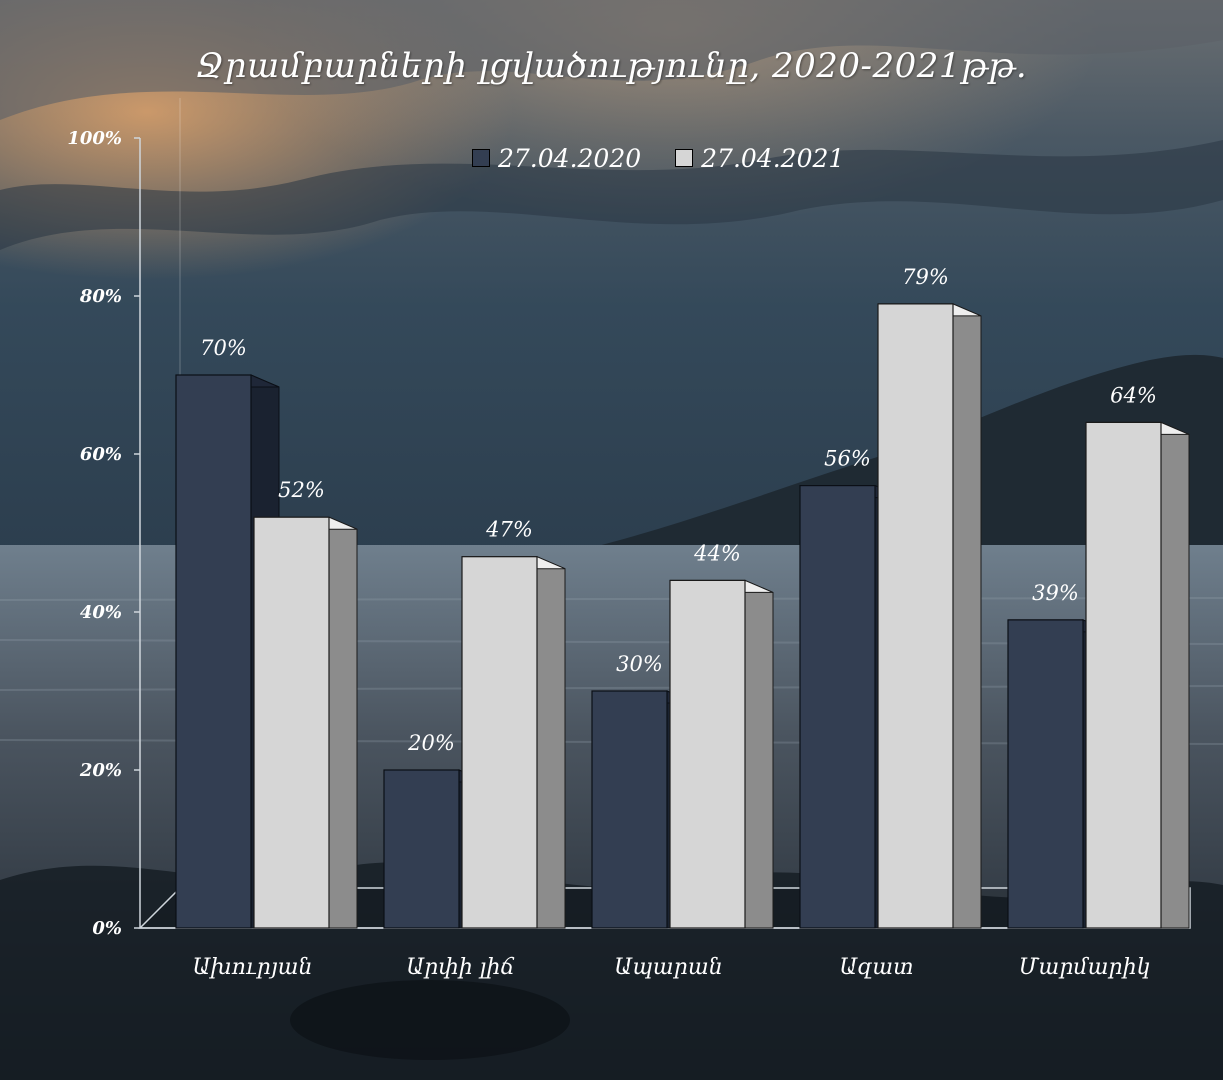  What do you see at coordinates (223, 348) in the screenshot?
I see `data-label: 70%` at bounding box center [223, 348].